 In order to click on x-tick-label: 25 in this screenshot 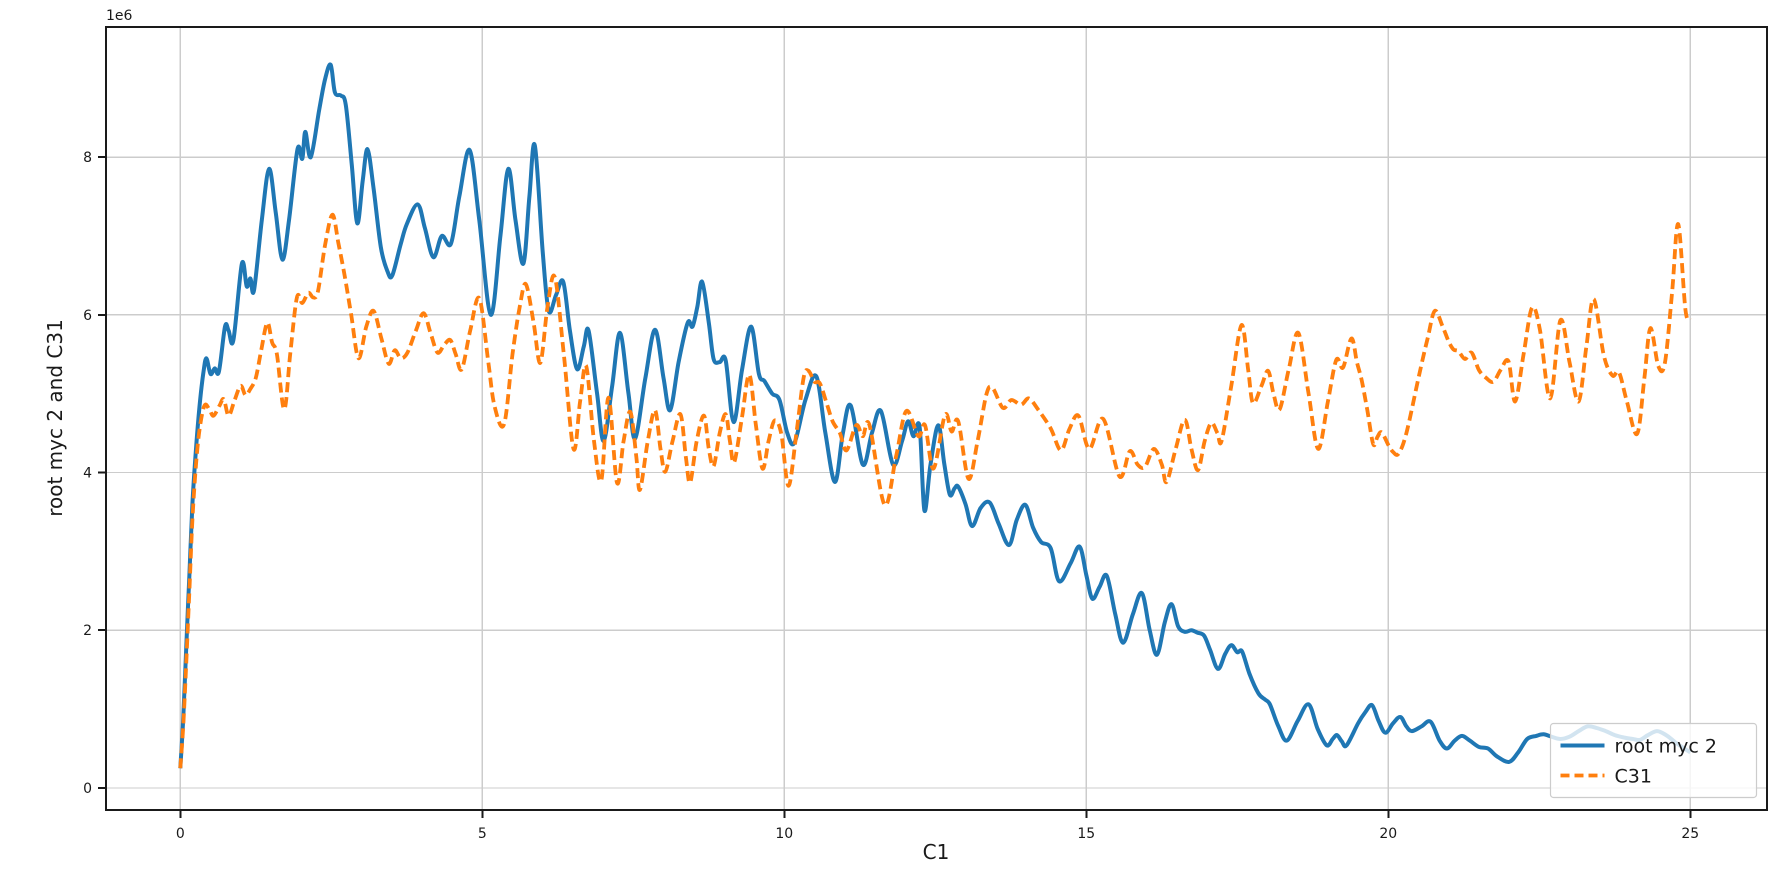, I will do `click(1690, 834)`.